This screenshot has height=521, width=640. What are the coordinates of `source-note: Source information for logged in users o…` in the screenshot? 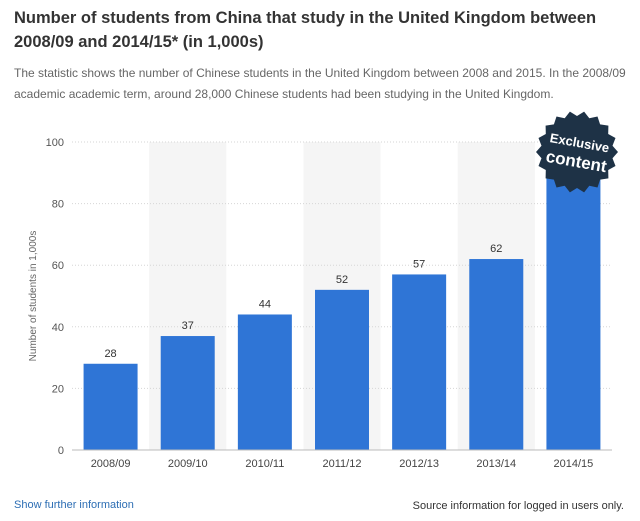 It's located at (518, 506).